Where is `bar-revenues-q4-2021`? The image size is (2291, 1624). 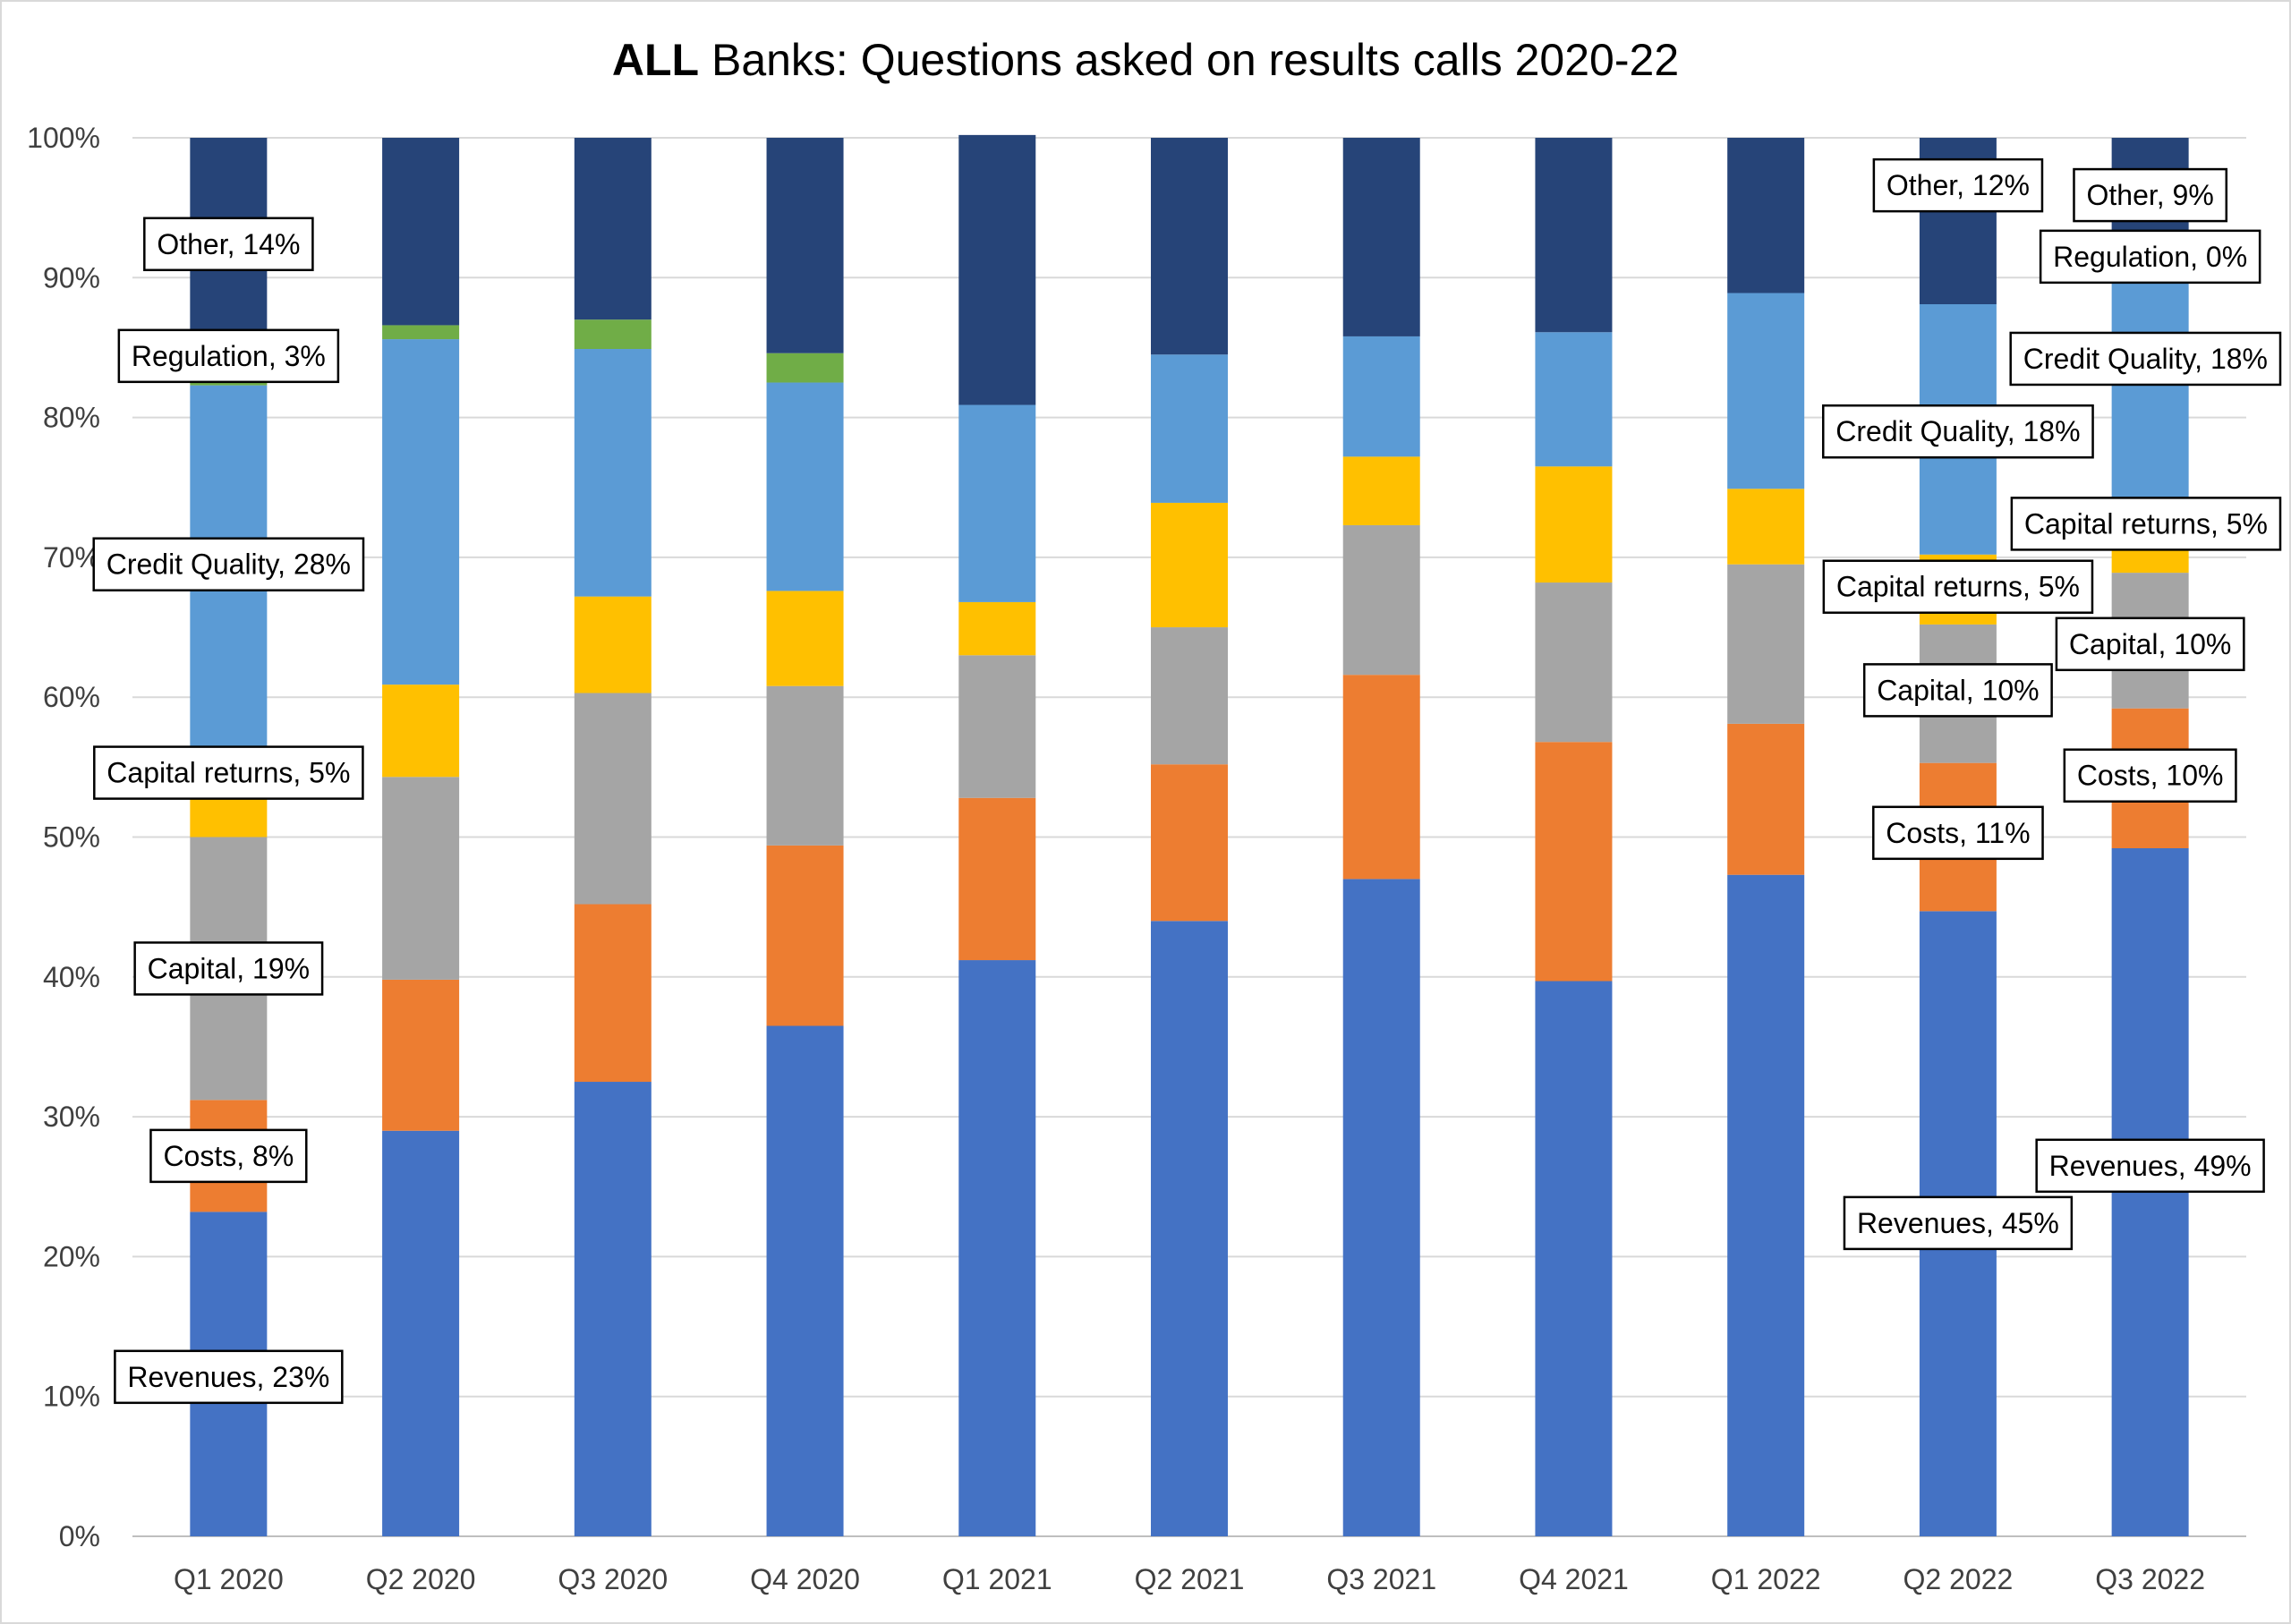
bar-revenues-q4-2021 is located at coordinates (1574, 1258).